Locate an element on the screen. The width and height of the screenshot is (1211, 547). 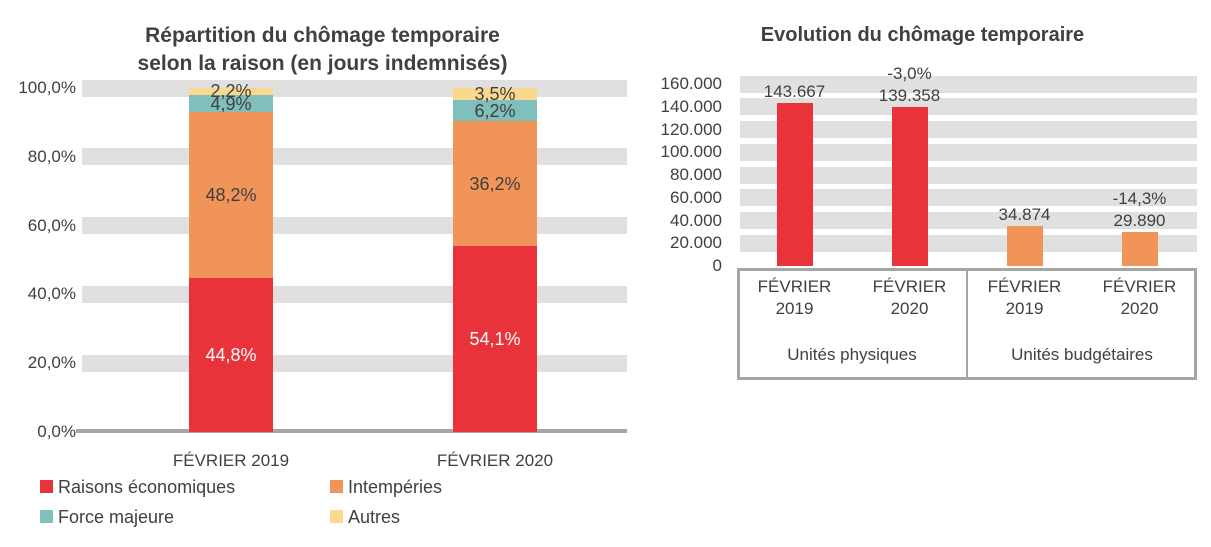
y-axis-tick-label: 40,0% is located at coordinates (51, 294).